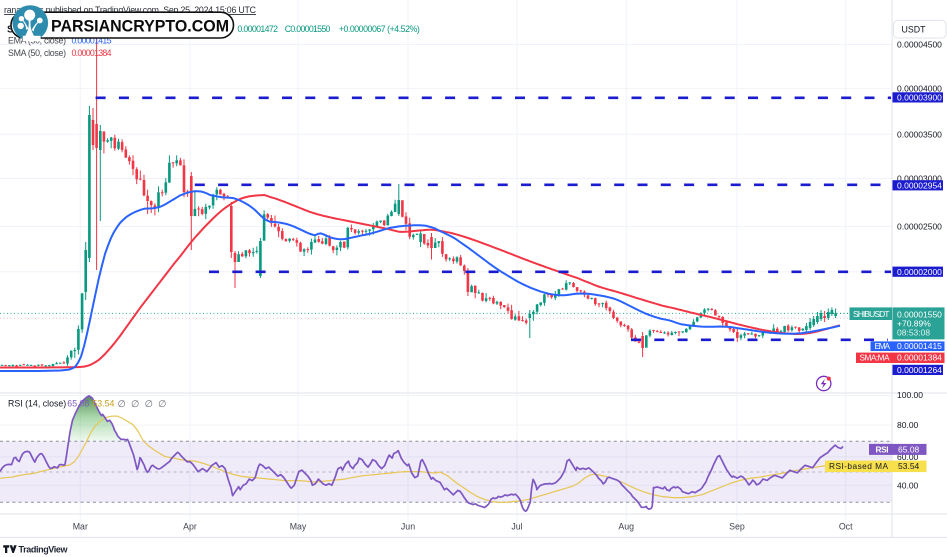  What do you see at coordinates (140, 27) in the screenshot?
I see `svg-text: PARSIANCRYPTO.COM` at bounding box center [140, 27].